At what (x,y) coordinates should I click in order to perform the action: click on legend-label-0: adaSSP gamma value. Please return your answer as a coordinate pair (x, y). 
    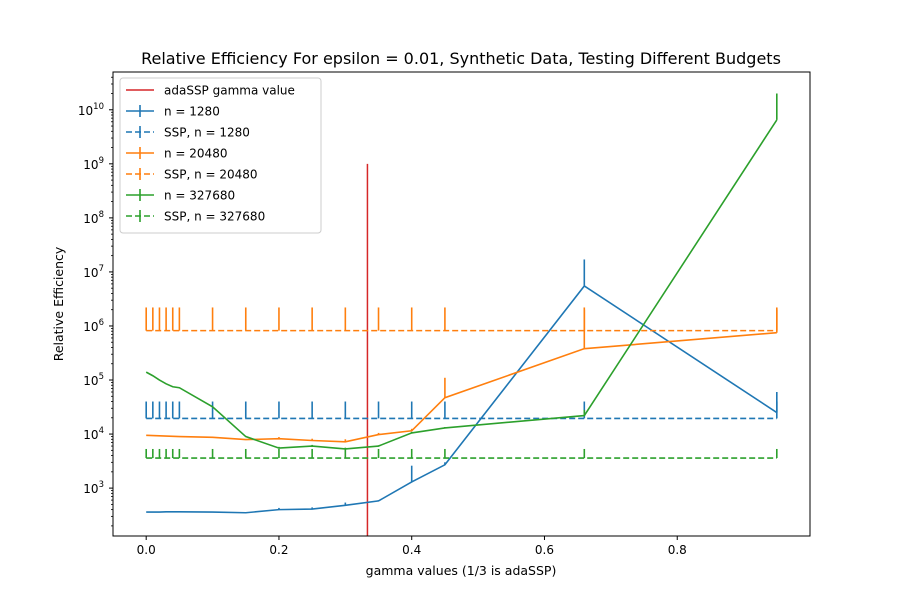
    Looking at the image, I should click on (229, 91).